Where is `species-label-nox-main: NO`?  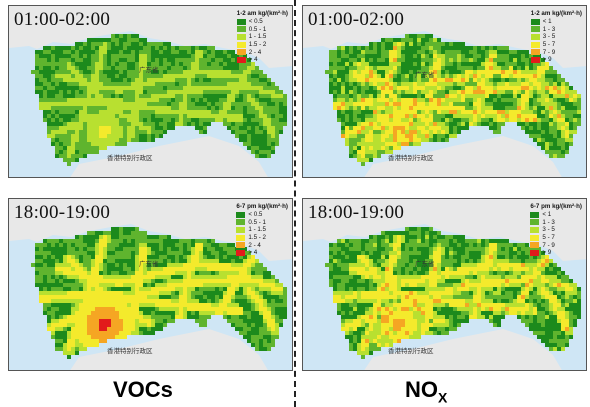
species-label-nox-main: NO is located at coordinates (421, 389).